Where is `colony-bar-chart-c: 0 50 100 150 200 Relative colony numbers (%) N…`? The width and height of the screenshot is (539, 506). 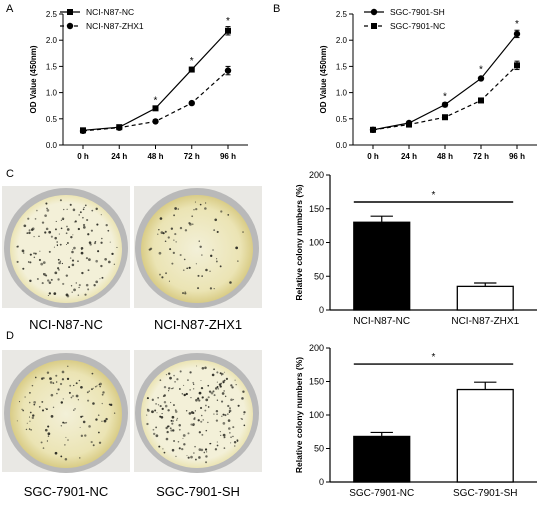 colony-bar-chart-c: 0 50 100 150 200 Relative colony numbers (%) N… is located at coordinates (415, 248).